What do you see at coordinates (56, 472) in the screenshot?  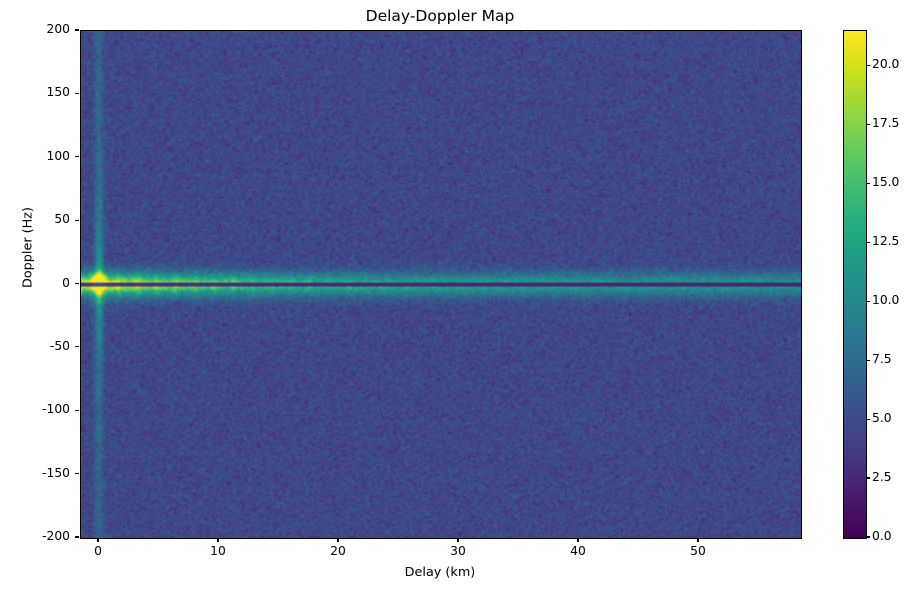 I see `y-tick-label: -150` at bounding box center [56, 472].